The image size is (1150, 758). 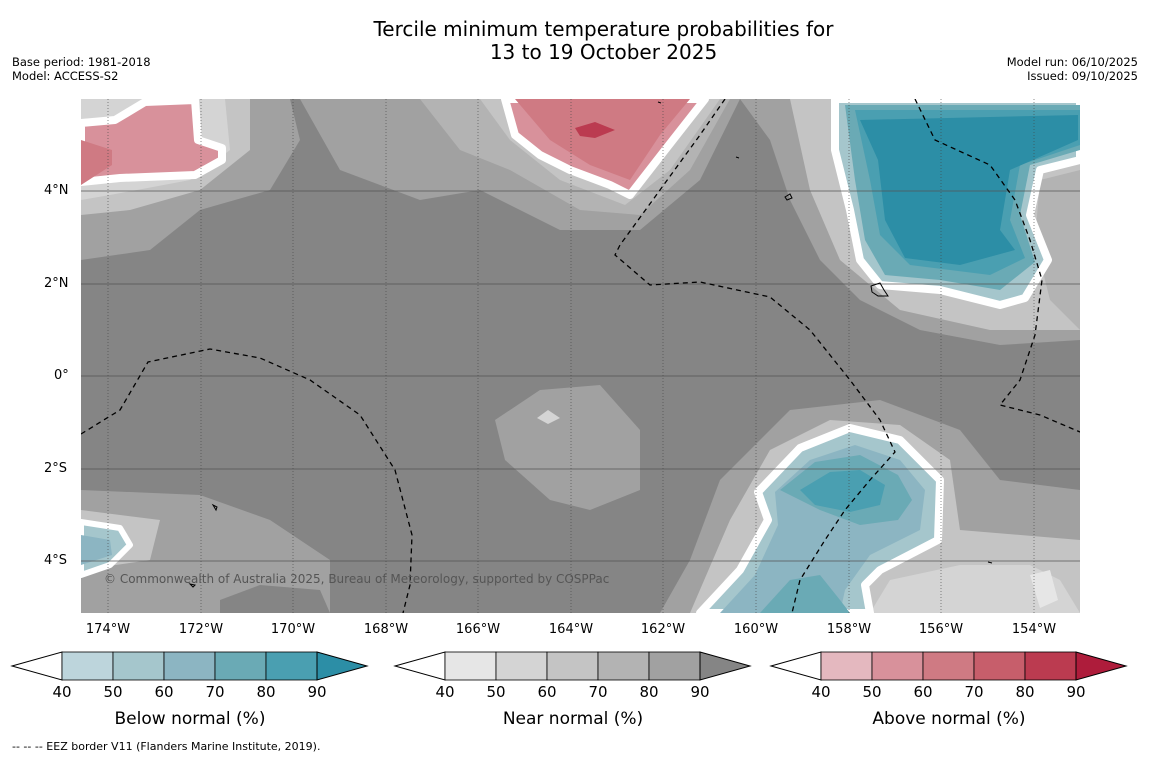 What do you see at coordinates (317, 692) in the screenshot?
I see `cb-below-tick: 90` at bounding box center [317, 692].